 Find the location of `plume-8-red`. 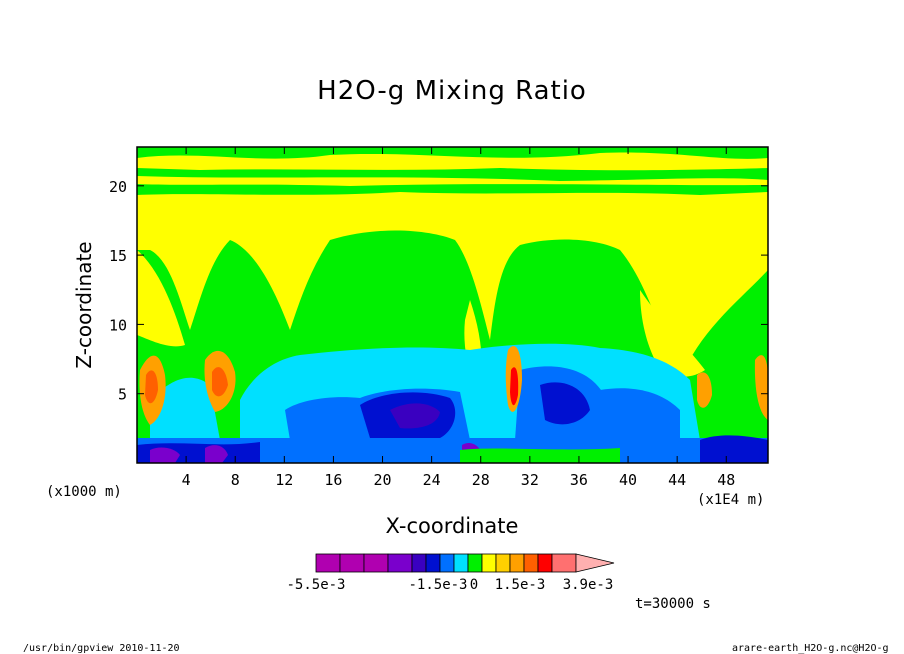

plume-8-red is located at coordinates (220, 382).